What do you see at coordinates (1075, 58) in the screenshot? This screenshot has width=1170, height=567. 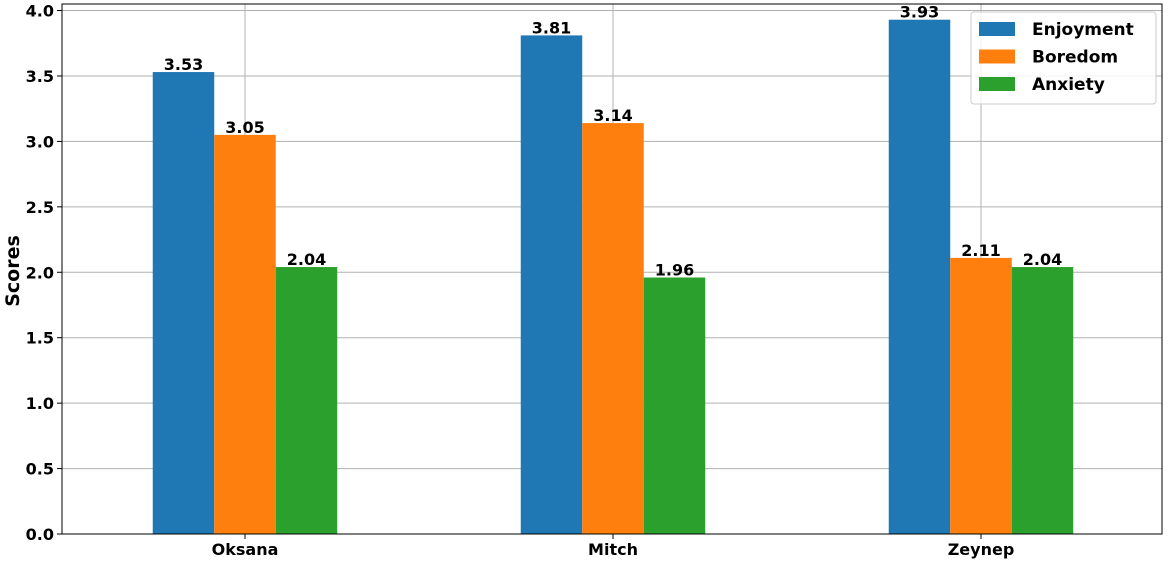 I see `legend-label: Boredom` at bounding box center [1075, 58].